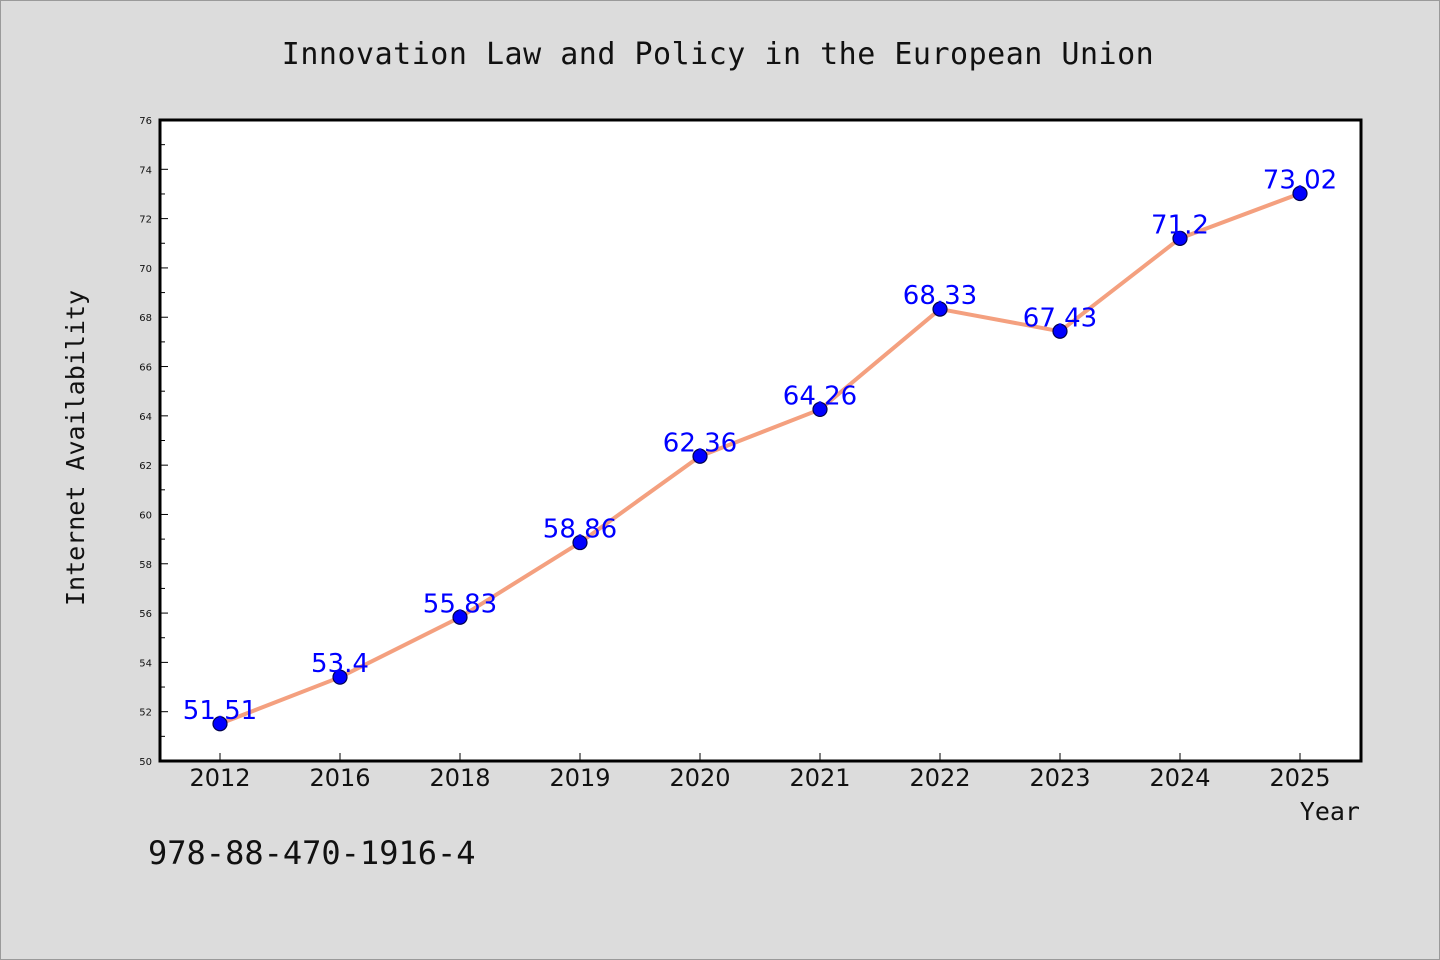  I want to click on x-tick-label: 2016, so click(339, 778).